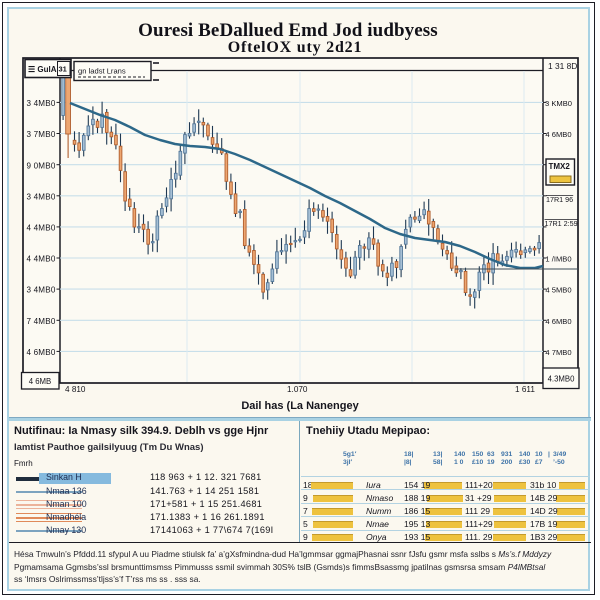 This screenshot has height=600, width=600. I want to click on svg-text: 31, so click(63, 69).